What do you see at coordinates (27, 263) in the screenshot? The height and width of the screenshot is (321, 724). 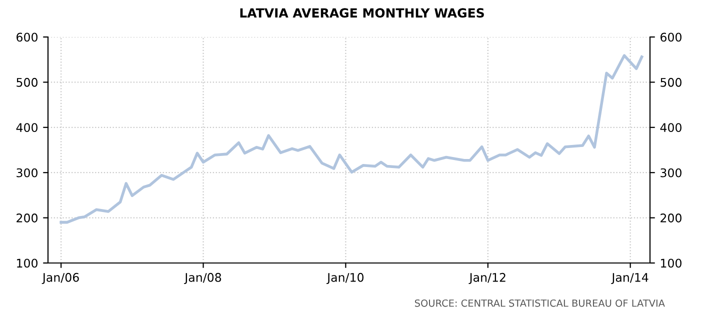 I see `y-tick-label: 100` at bounding box center [27, 263].